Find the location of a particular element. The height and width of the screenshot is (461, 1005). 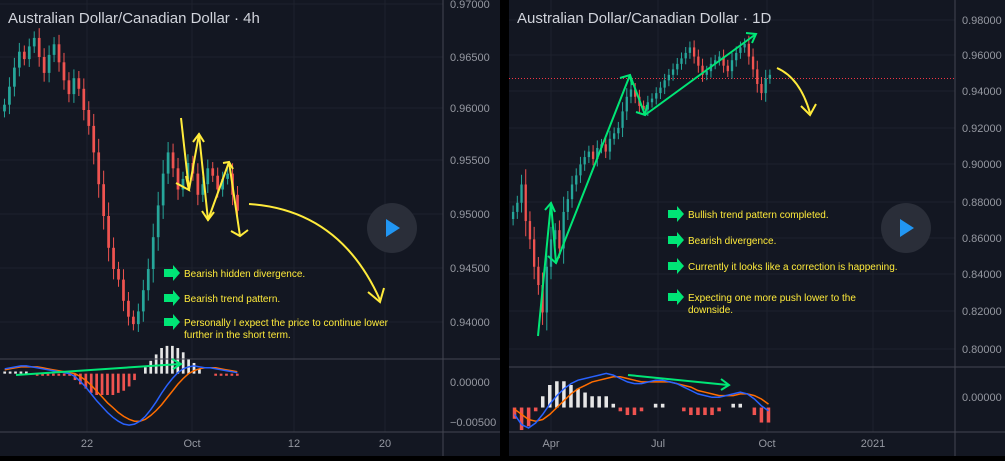

right-projection-arrow is located at coordinates (793, 90).